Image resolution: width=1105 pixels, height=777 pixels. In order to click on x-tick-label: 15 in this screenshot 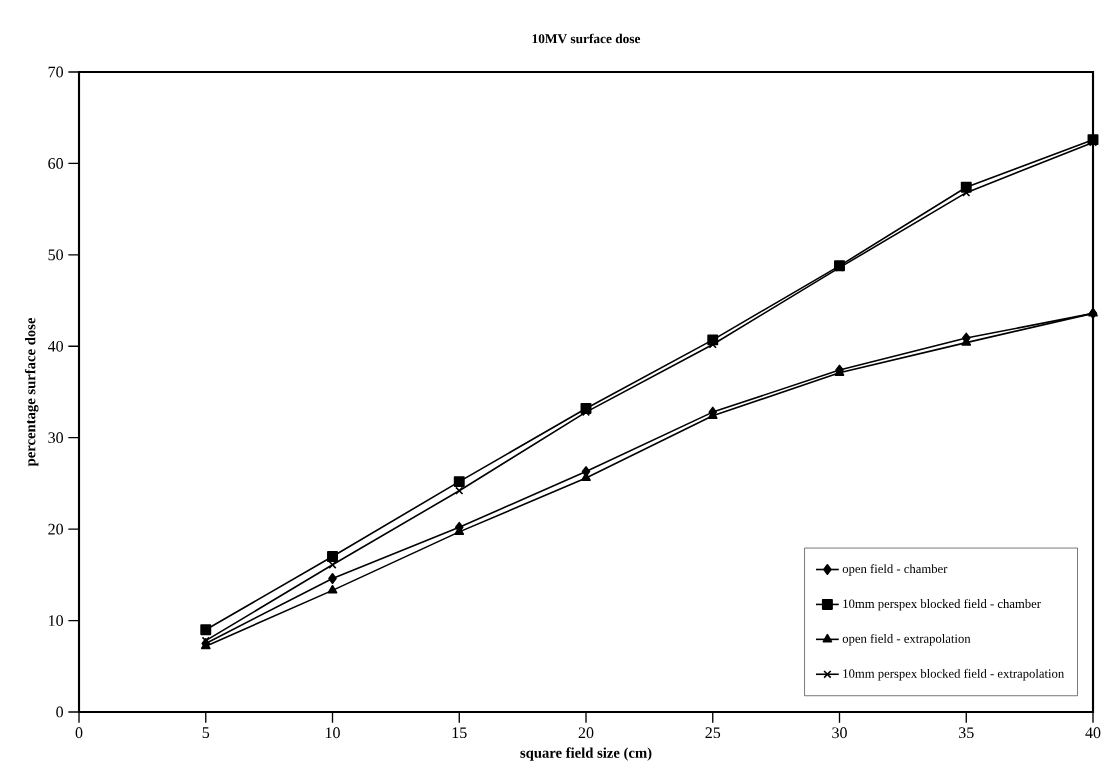, I will do `click(459, 733)`.